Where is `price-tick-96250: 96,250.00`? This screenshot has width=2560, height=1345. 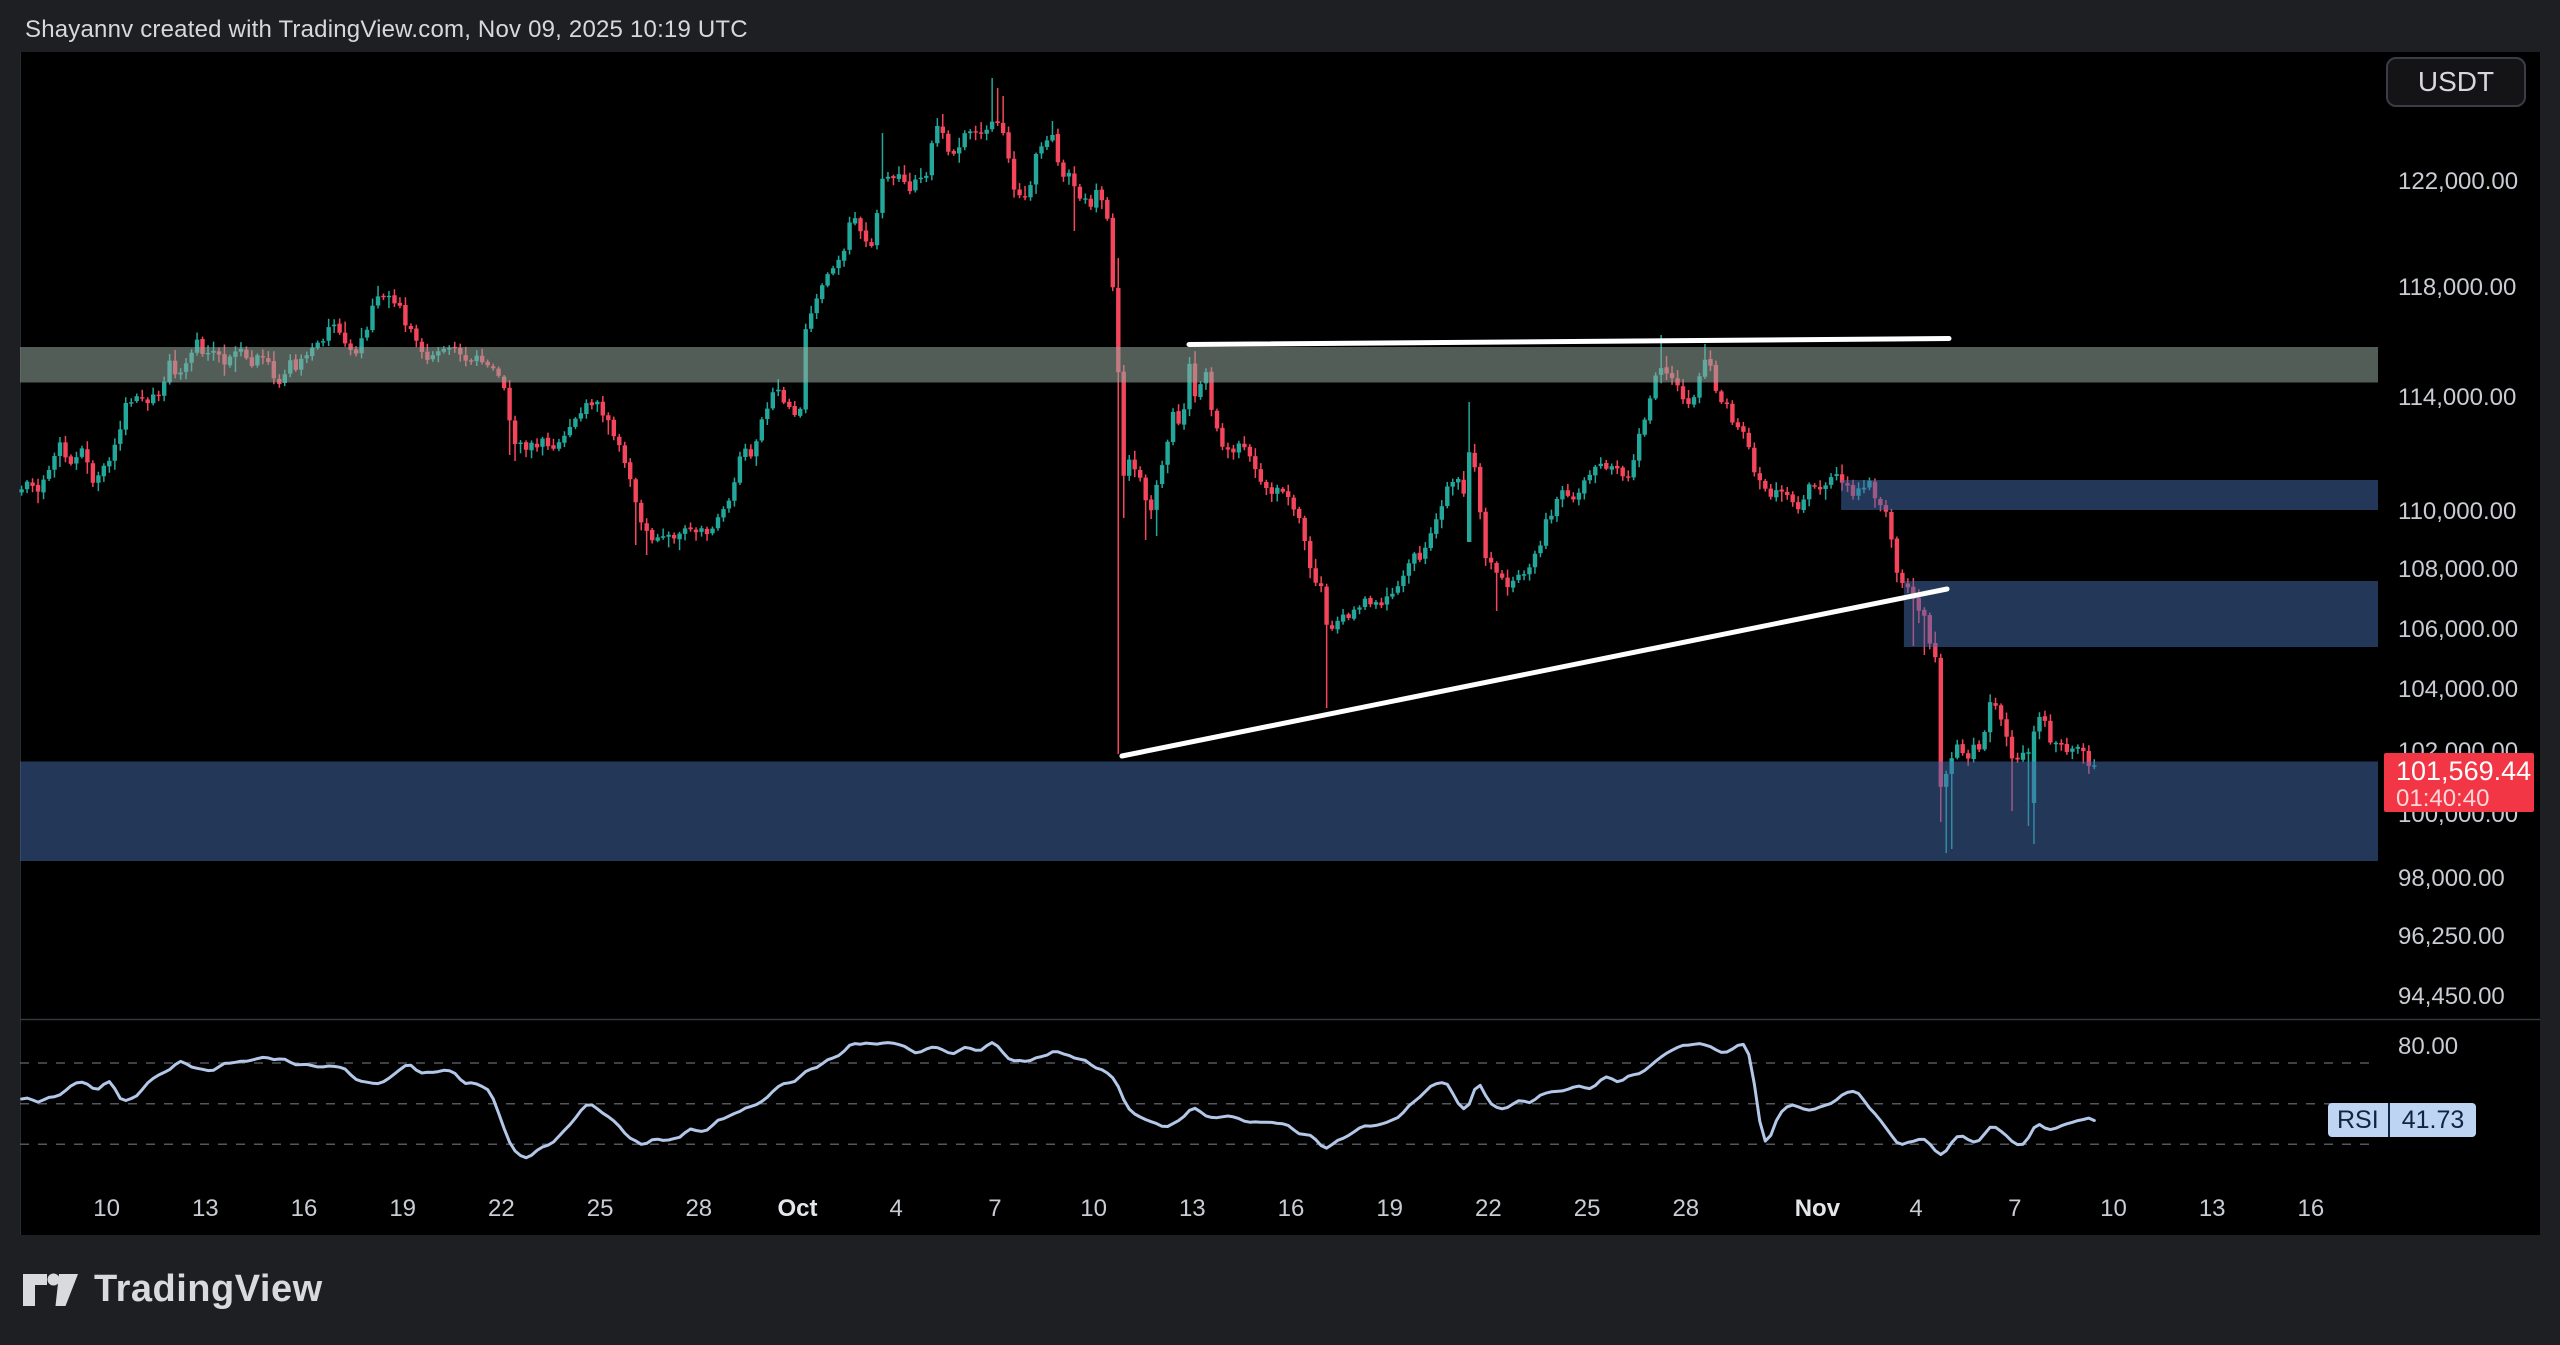 price-tick-96250: 96,250.00 is located at coordinates (2451, 936).